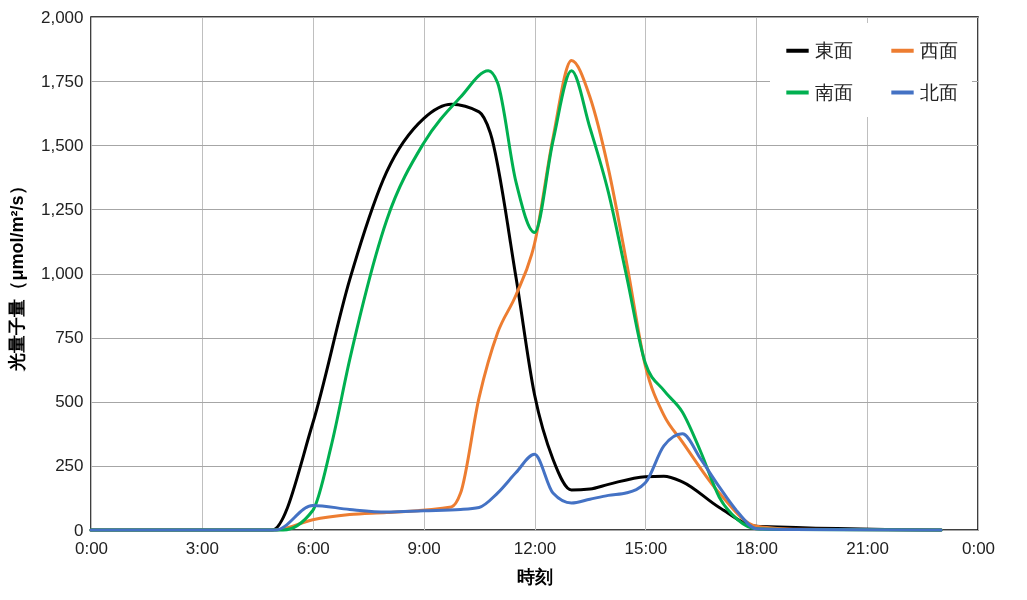 The width and height of the screenshot is (1027, 600). I want to click on y-axis-title: 光量子量（μmol/m²/s）, so click(16, 274).